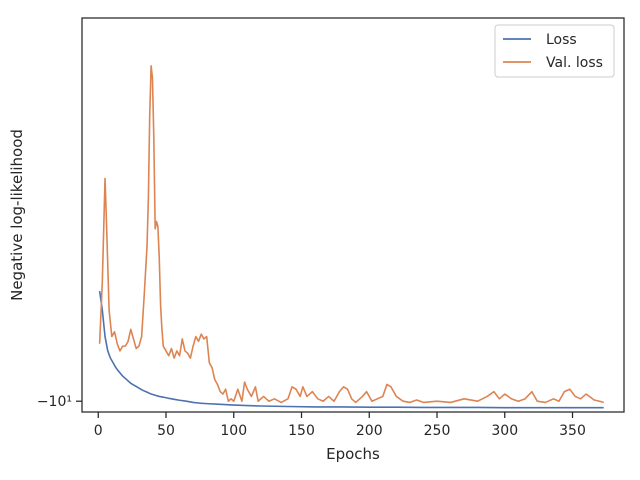 The image size is (640, 480). Describe the element at coordinates (504, 431) in the screenshot. I see `x-tick-label-300: 300` at that location.